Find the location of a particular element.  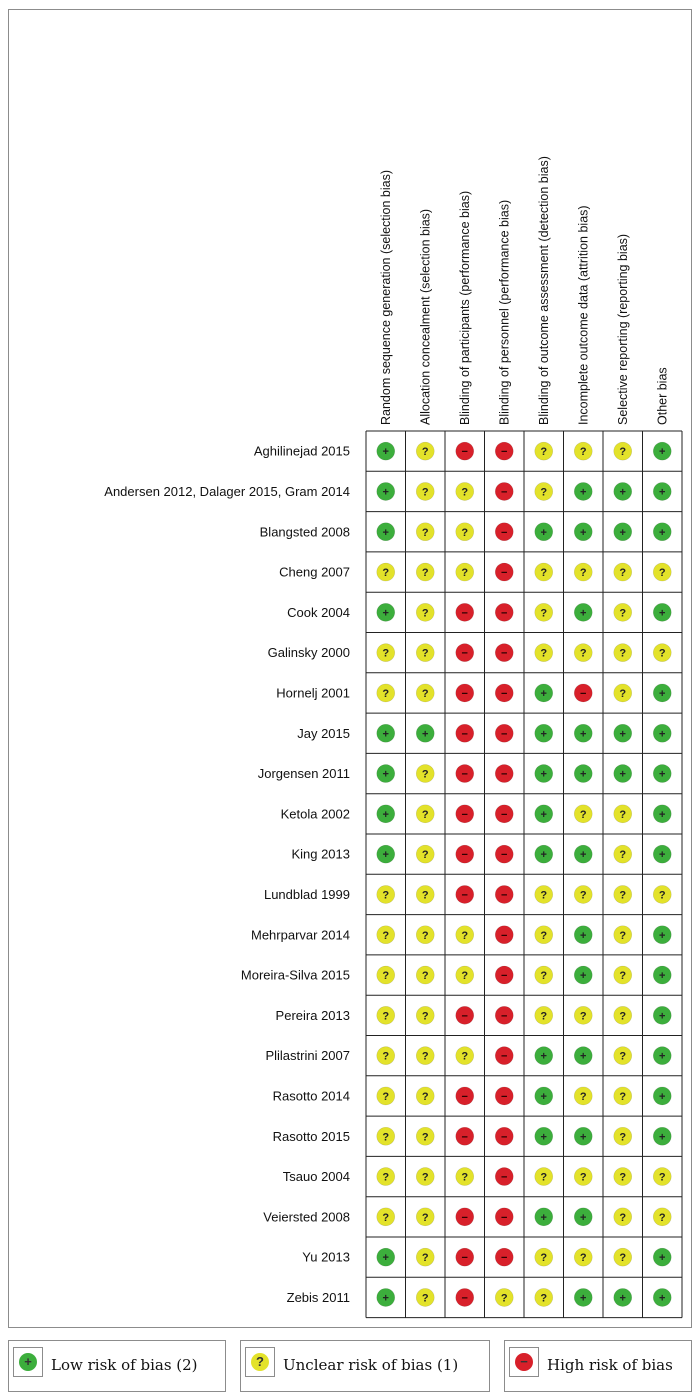

study-label: Andersen 2012, Dalager 2015, Gram 2014 is located at coordinates (227, 491).